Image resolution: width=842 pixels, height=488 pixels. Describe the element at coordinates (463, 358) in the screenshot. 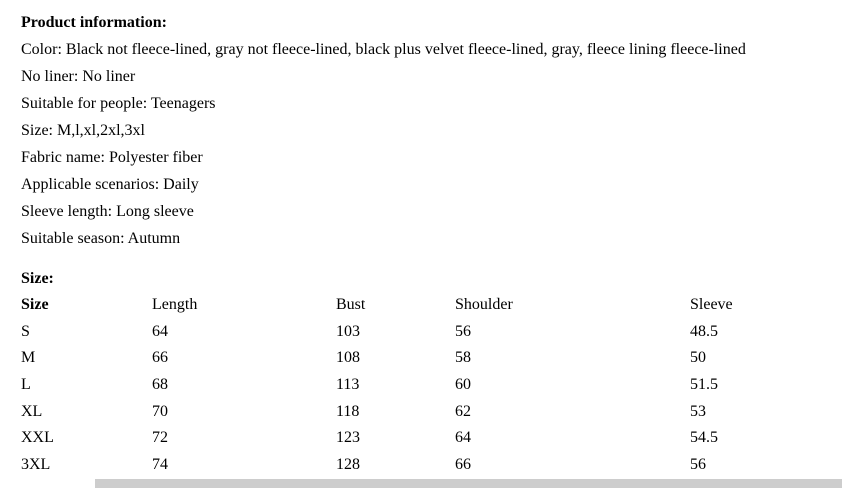

I see `size-table-cell: 58` at that location.